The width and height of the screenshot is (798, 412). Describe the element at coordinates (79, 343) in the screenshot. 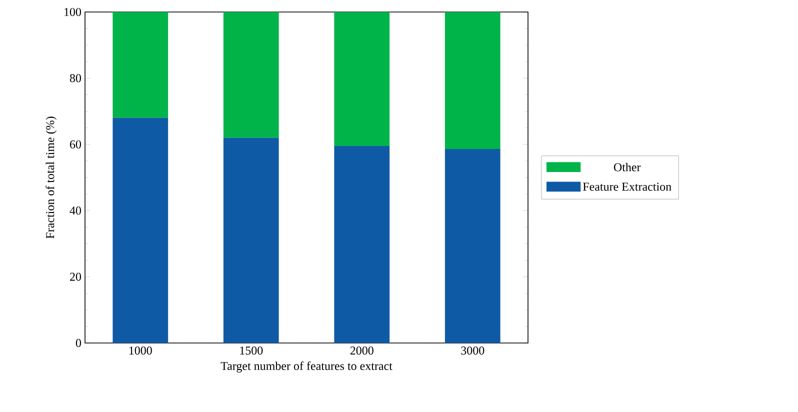

I see `y-tick-label: 0` at that location.